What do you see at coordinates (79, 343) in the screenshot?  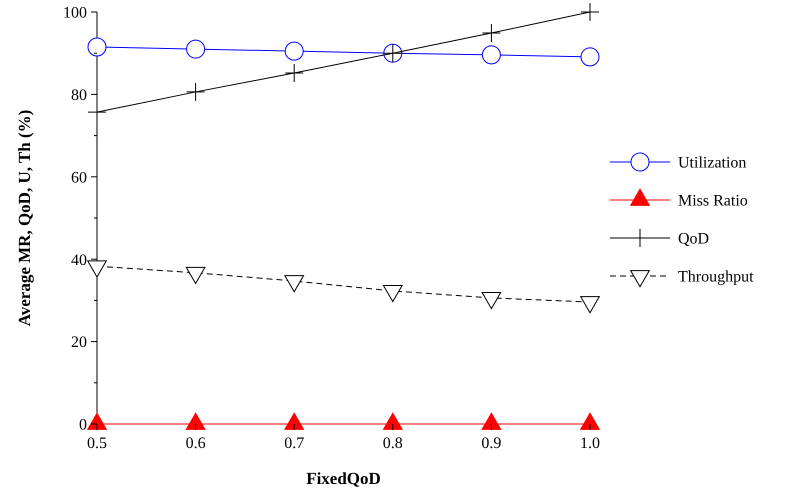 I see `y-tick-label: 20` at bounding box center [79, 343].